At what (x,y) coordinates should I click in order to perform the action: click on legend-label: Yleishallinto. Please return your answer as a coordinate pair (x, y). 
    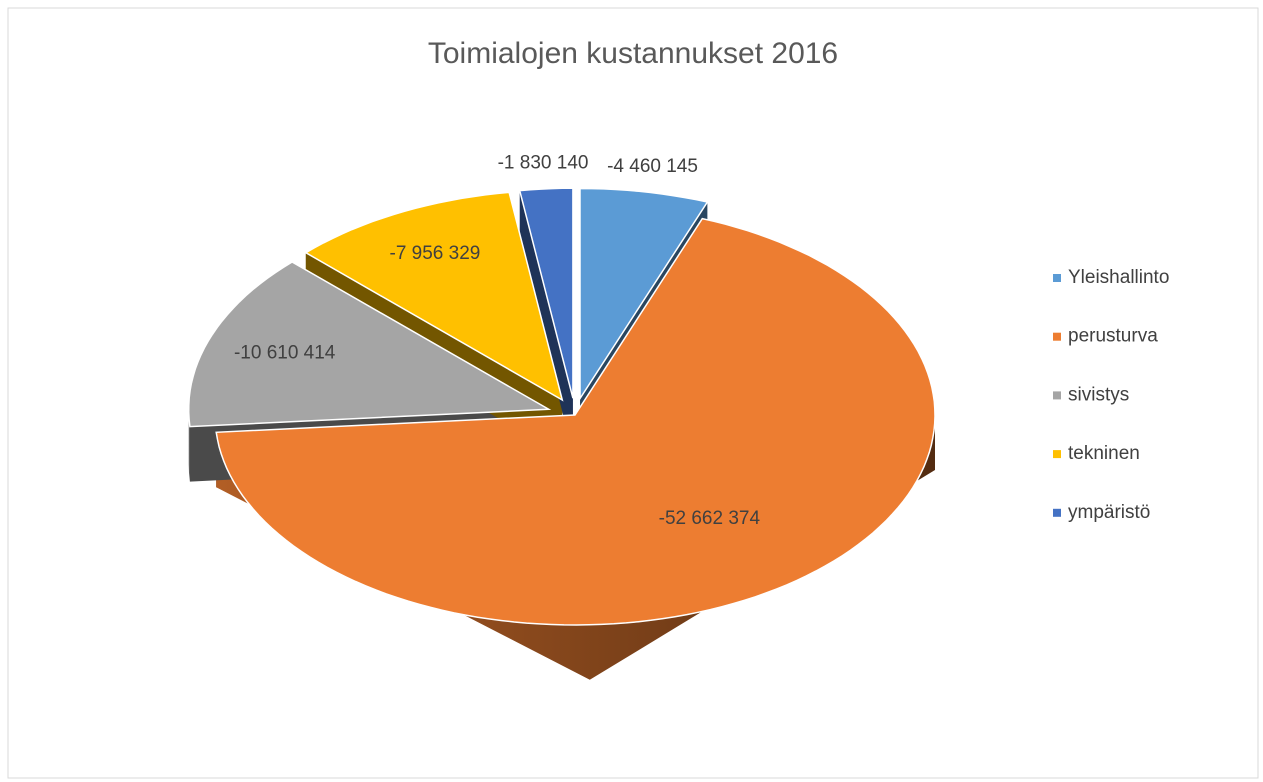
    Looking at the image, I should click on (1118, 277).